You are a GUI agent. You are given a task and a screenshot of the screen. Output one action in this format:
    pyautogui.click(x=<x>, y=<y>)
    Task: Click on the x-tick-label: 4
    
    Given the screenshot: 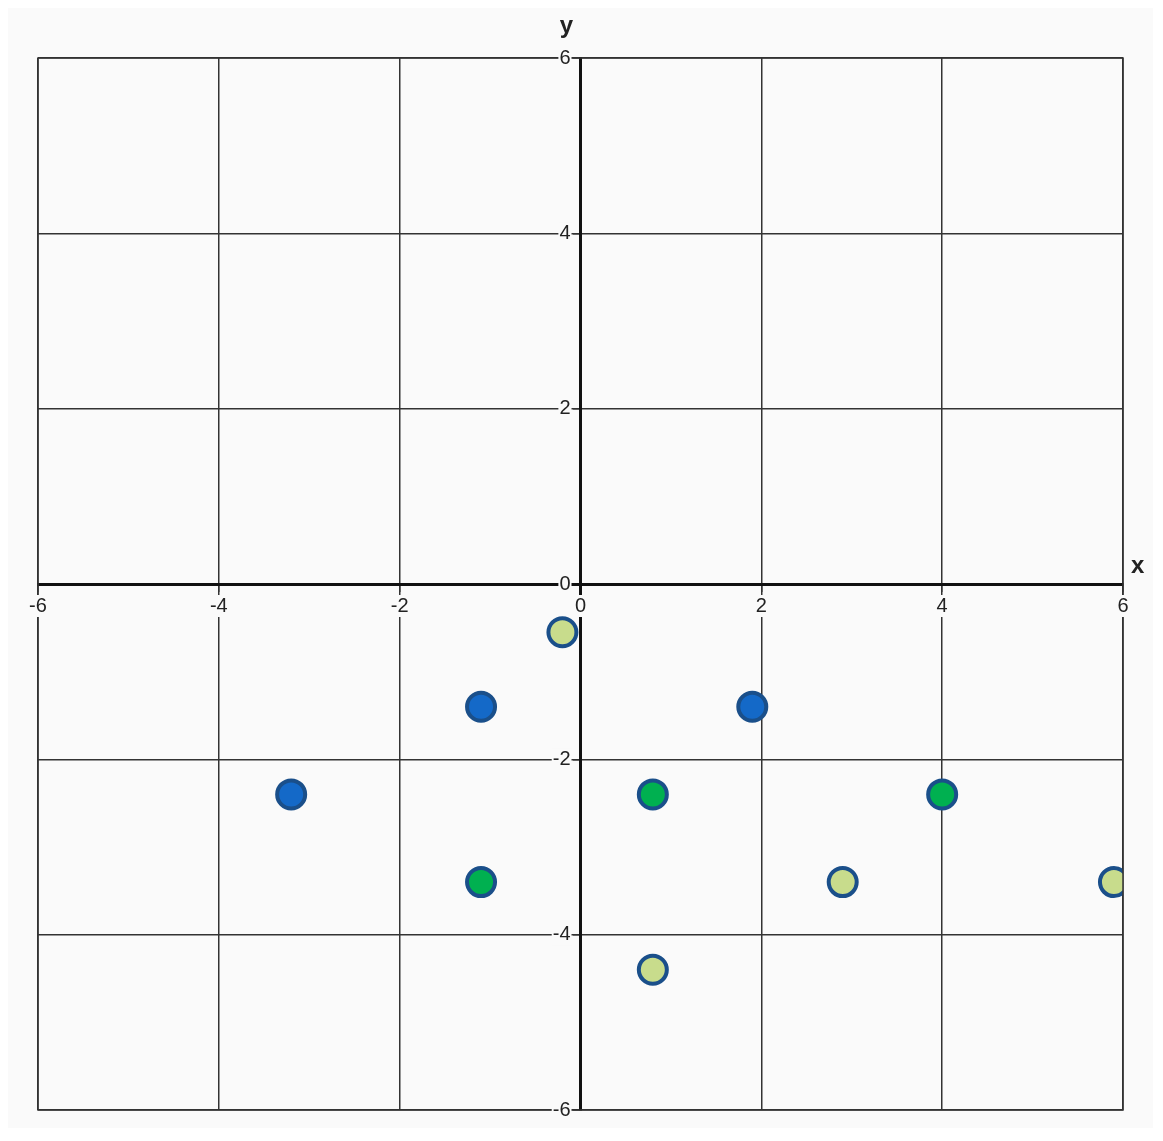 What is the action you would take?
    pyautogui.click(x=942, y=604)
    